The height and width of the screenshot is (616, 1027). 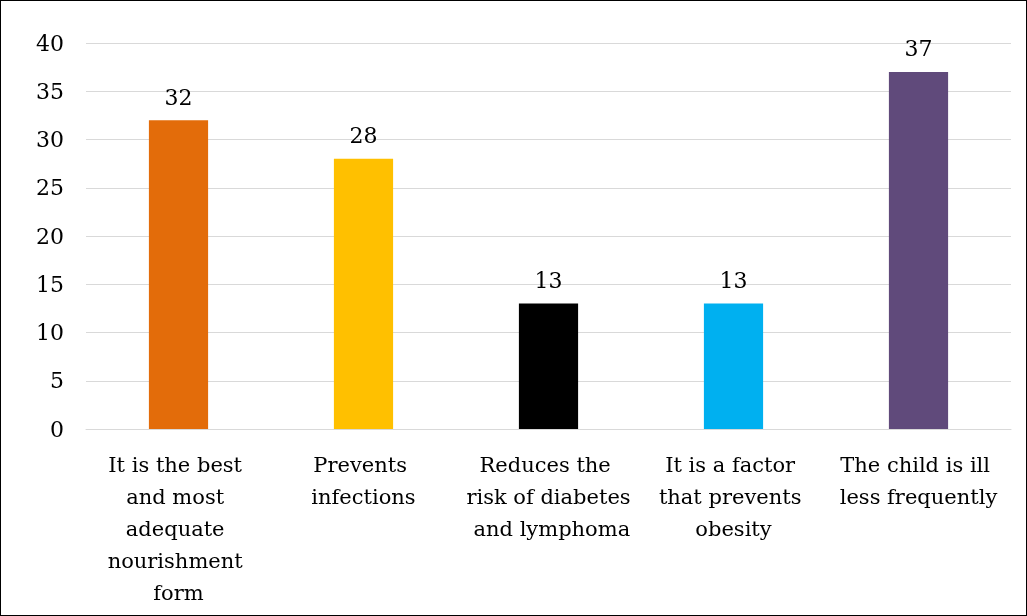 I want to click on x-tick-label: Reduces the risk of diabetes and lymphoma, so click(x=548, y=497).